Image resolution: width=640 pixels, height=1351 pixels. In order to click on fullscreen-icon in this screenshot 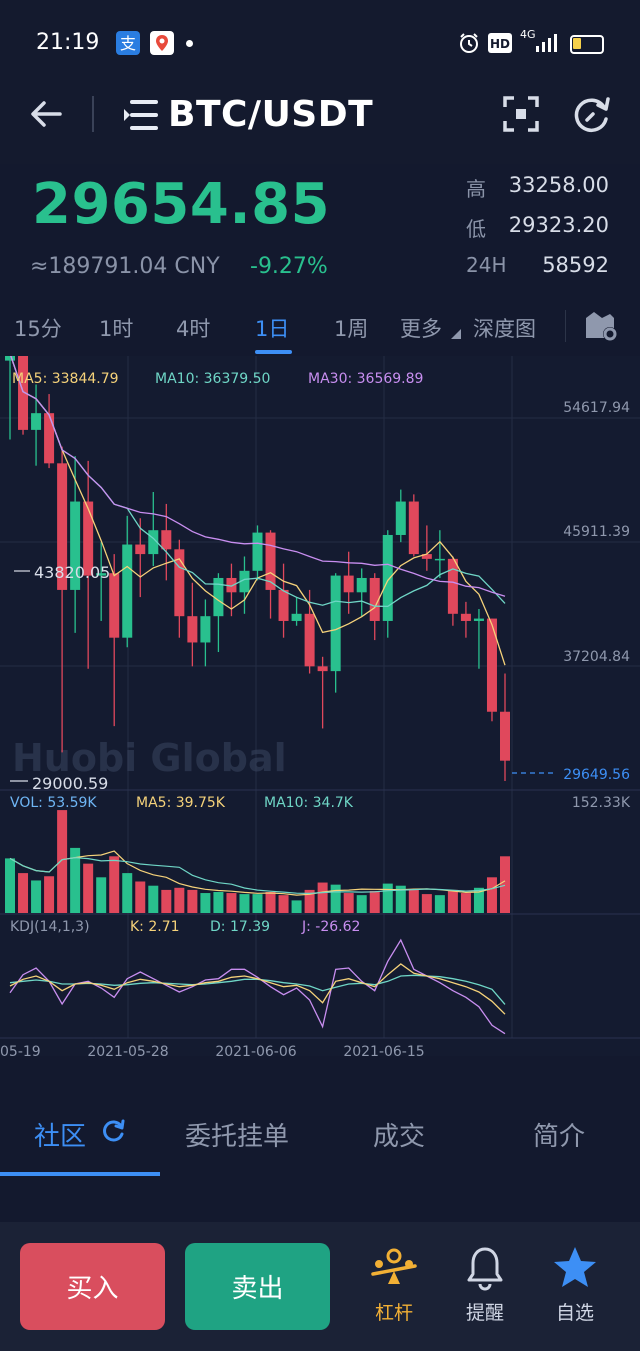, I will do `click(521, 116)`.